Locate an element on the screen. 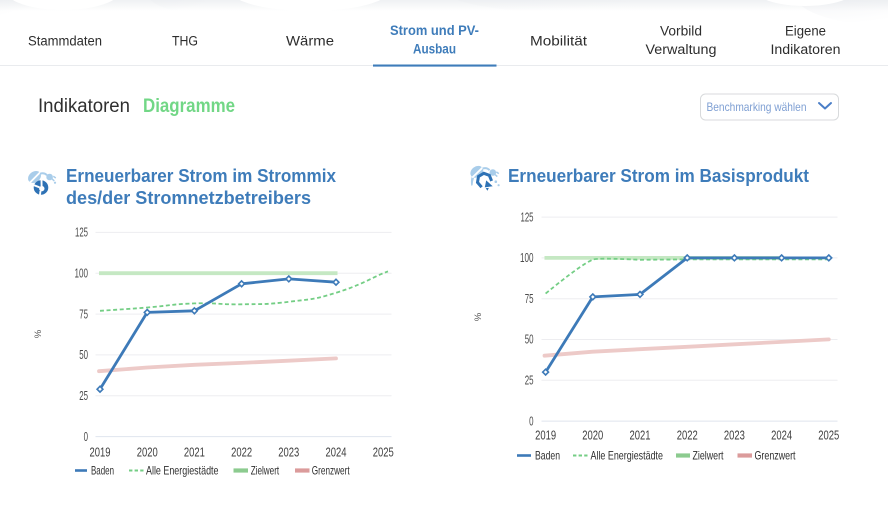 This screenshot has width=888, height=532. svg-text: THG is located at coordinates (185, 41).